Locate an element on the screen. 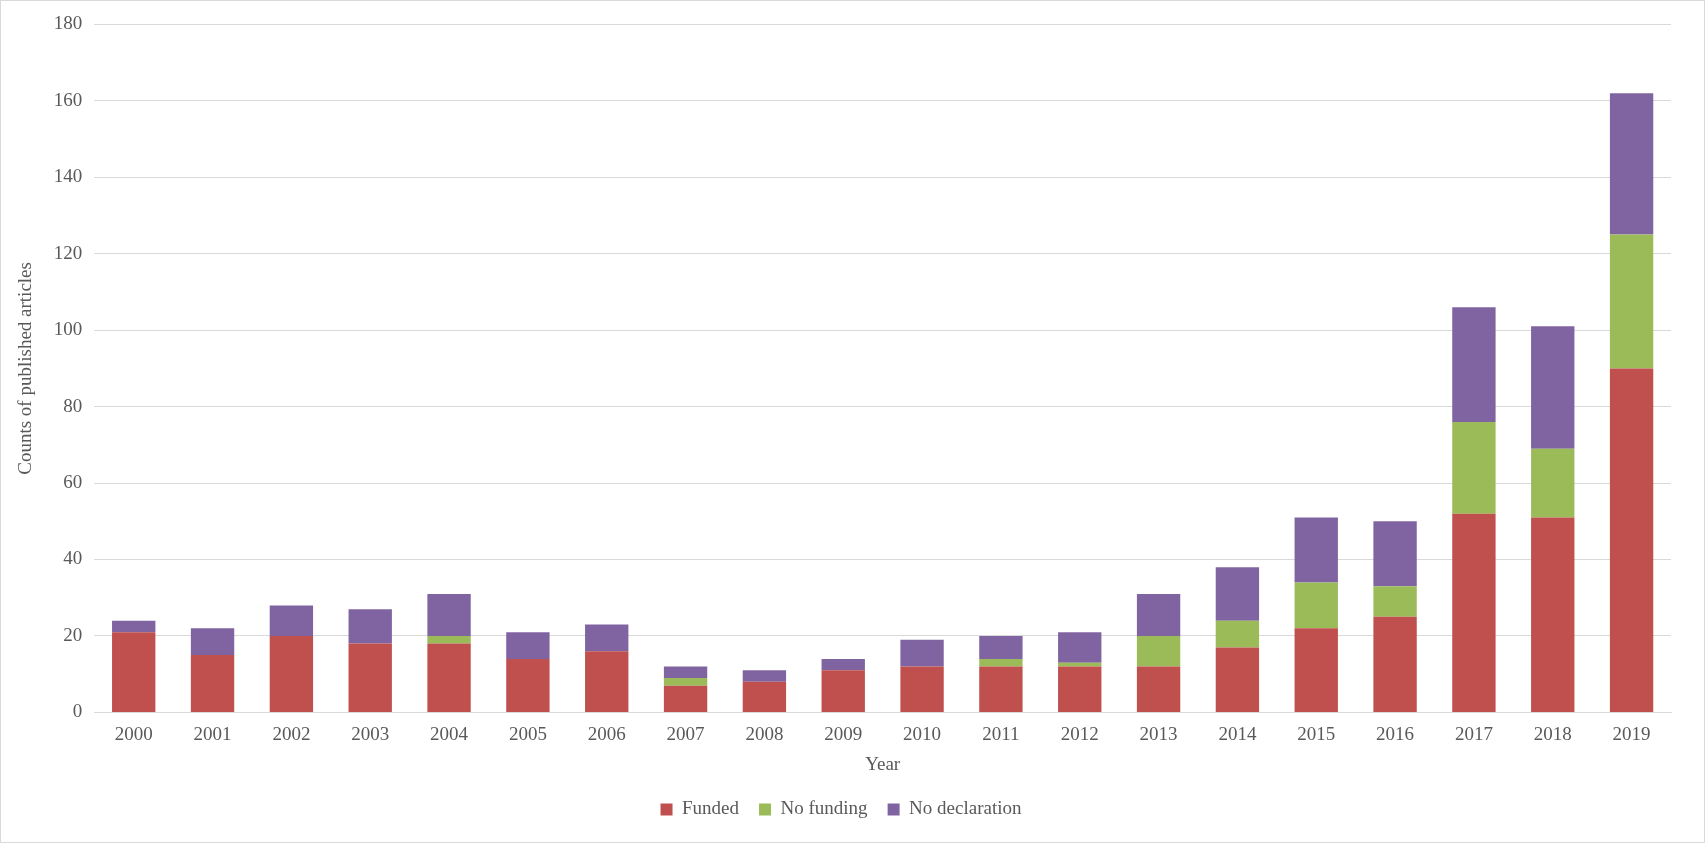  x-tick-label: 2006 is located at coordinates (606, 733).